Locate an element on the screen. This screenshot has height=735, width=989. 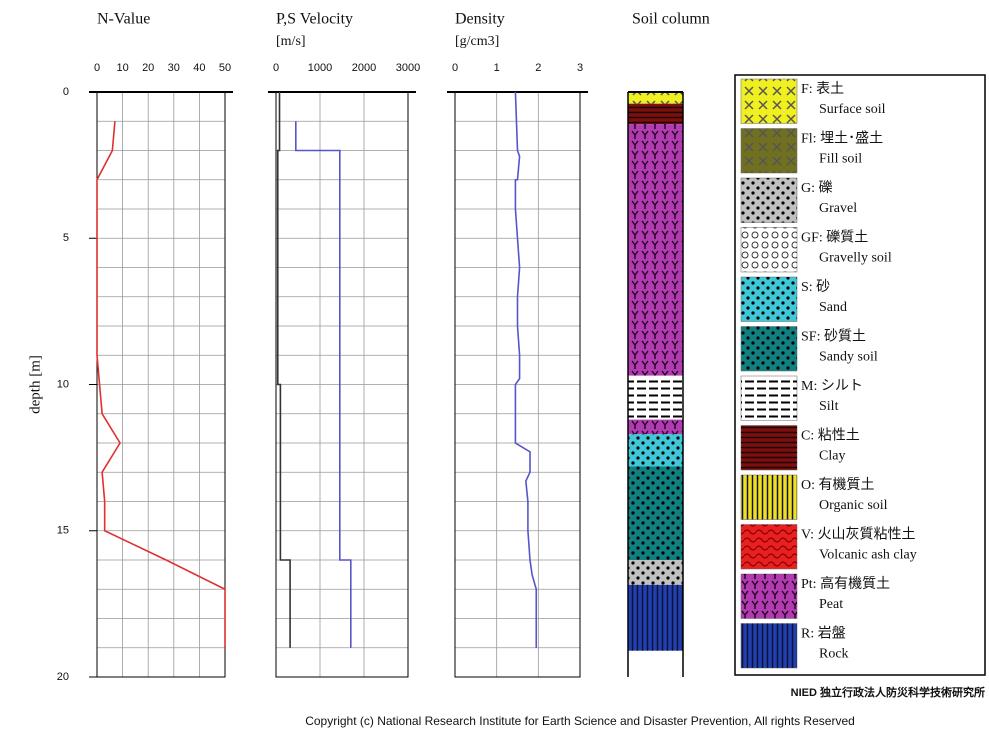
x-tick-label: 2 is located at coordinates (538, 68).